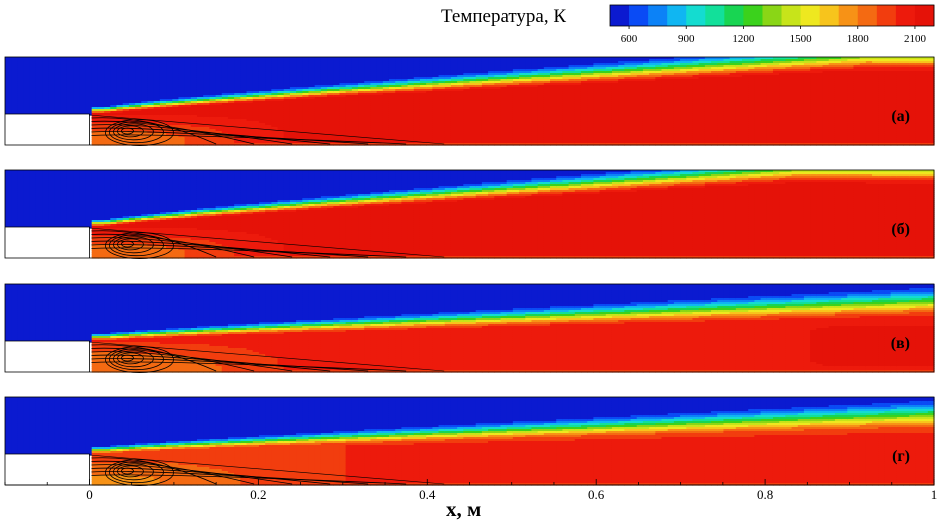 The height and width of the screenshot is (523, 940). Describe the element at coordinates (900, 229) in the screenshot. I see `panel-label: (б)` at that location.